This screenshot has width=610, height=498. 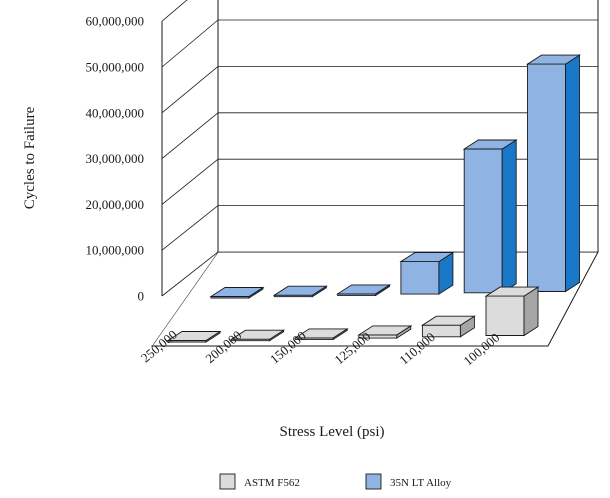 I want to click on y-tick-label: 50,000,000, so click(x=115, y=67).